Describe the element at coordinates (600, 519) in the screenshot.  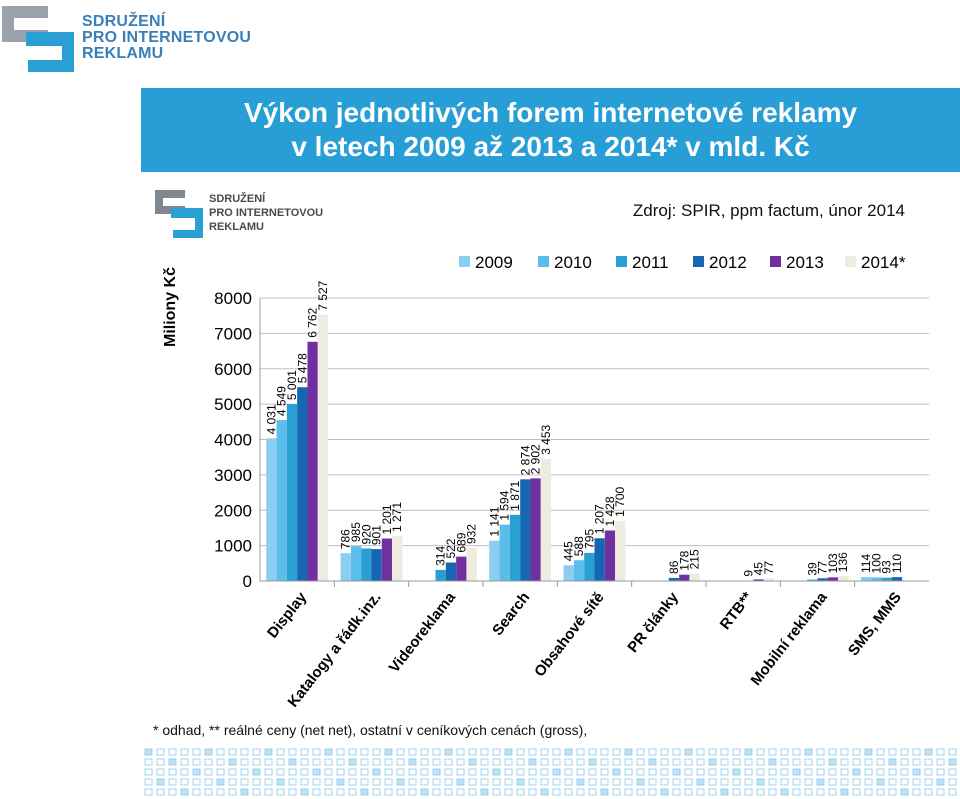
I see `data-label: 1 207` at that location.